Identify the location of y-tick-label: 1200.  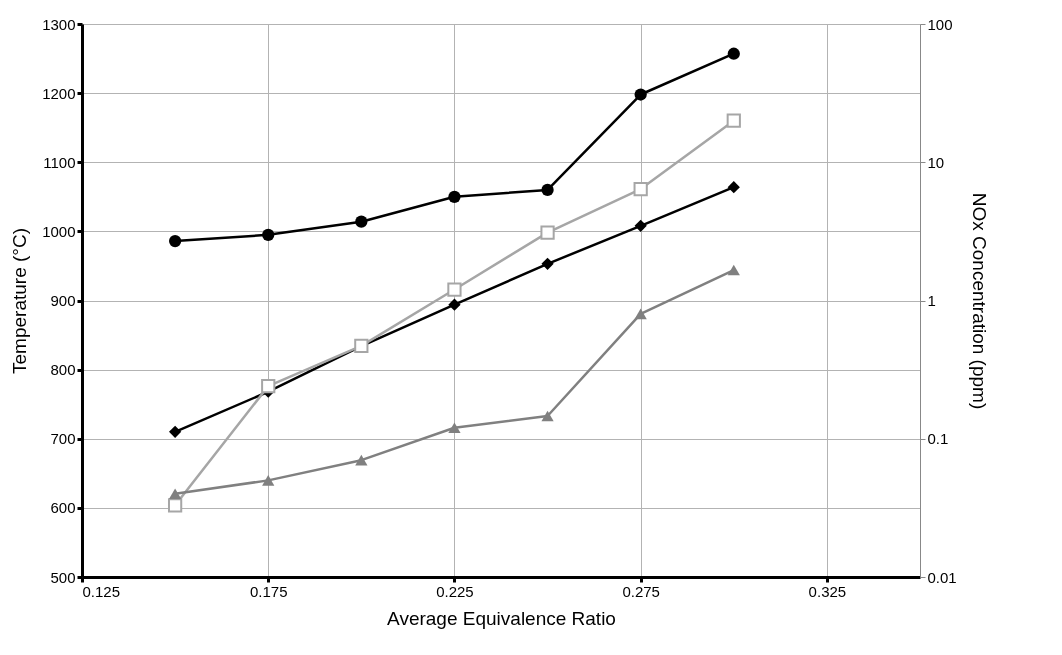
(59, 93).